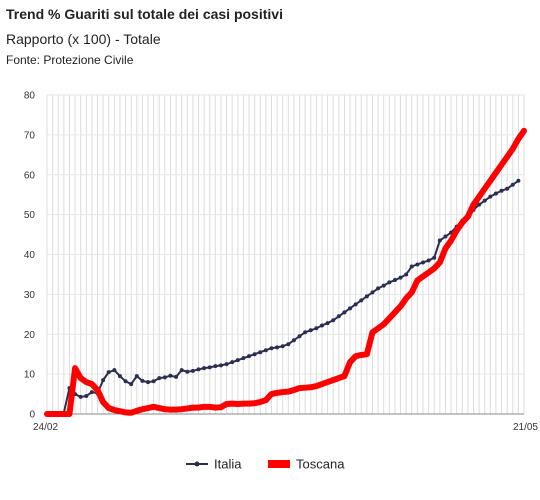 The width and height of the screenshot is (540, 500). I want to click on y-tick-label: 50, so click(30, 215).